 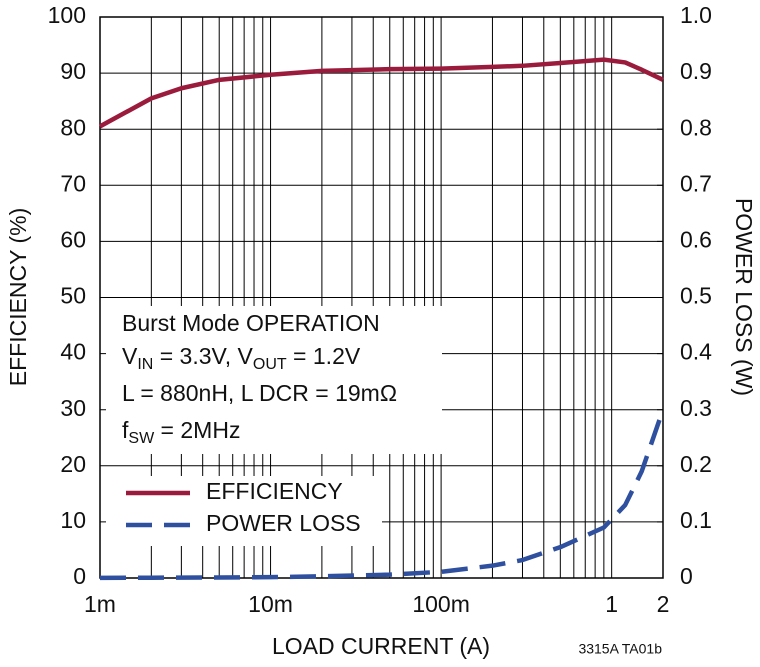 I want to click on y-tick-label: 90, so click(x=73, y=71).